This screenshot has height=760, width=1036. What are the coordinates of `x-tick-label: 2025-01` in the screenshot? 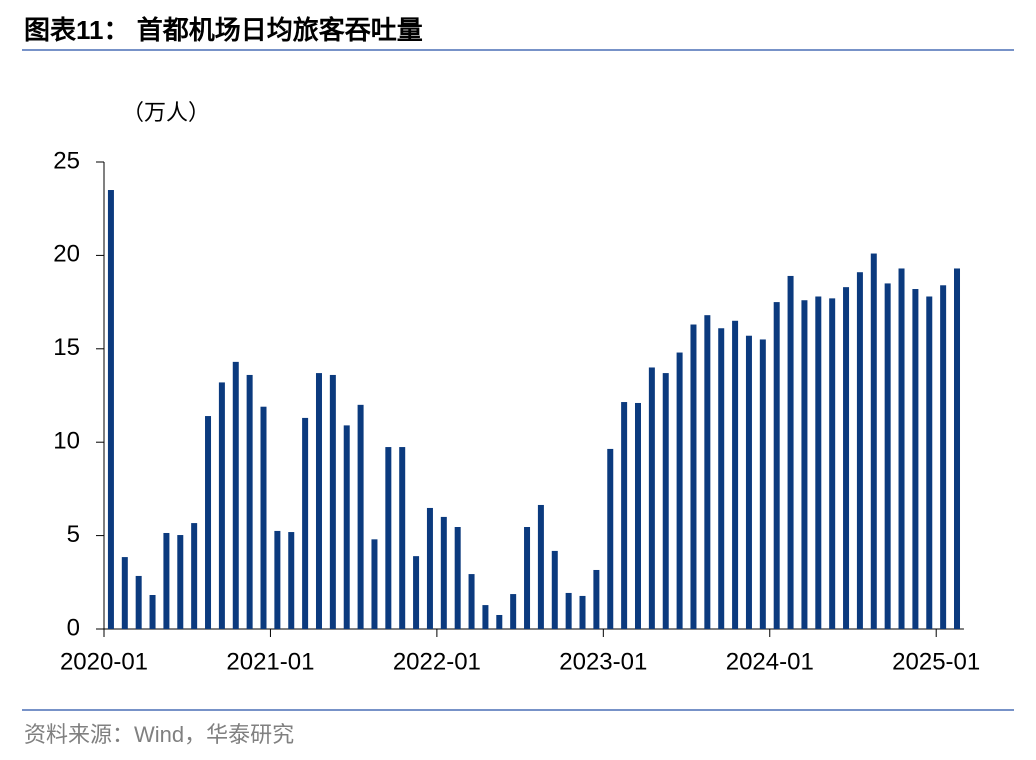 It's located at (936, 661).